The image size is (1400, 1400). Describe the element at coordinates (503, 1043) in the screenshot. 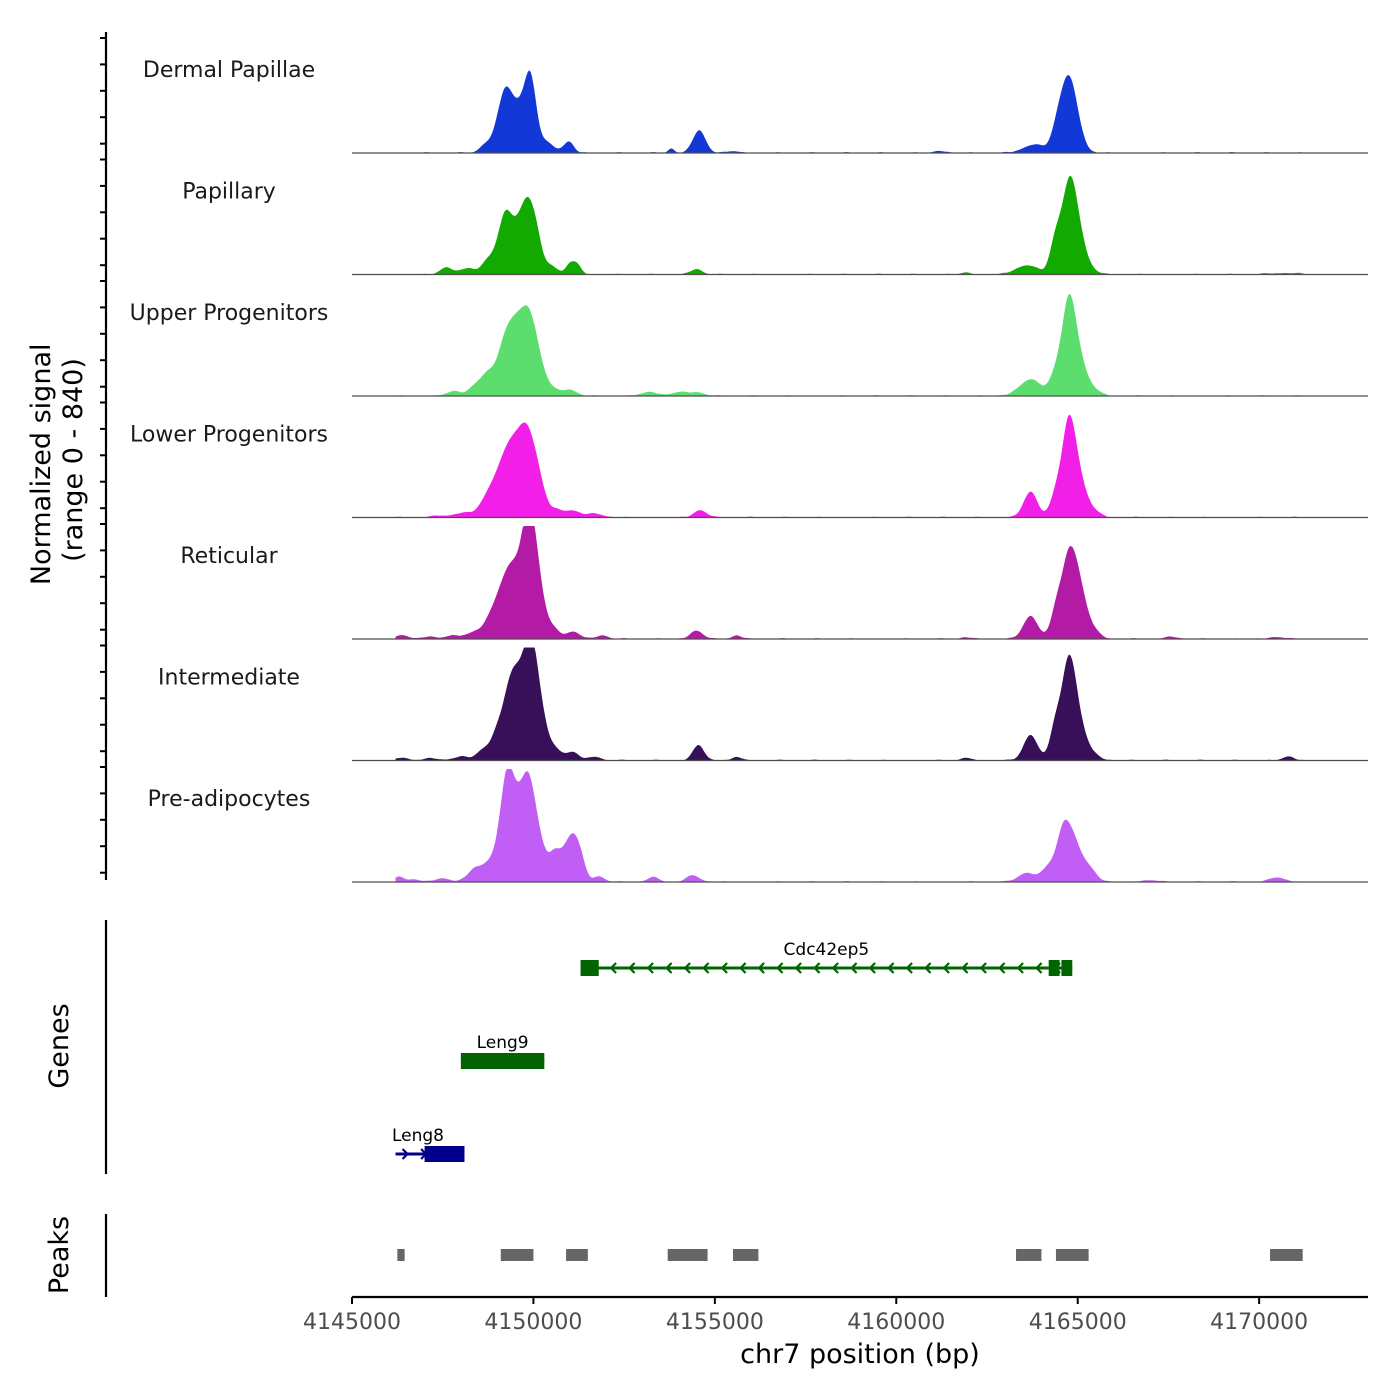

I see `gene-label: Leng9` at that location.